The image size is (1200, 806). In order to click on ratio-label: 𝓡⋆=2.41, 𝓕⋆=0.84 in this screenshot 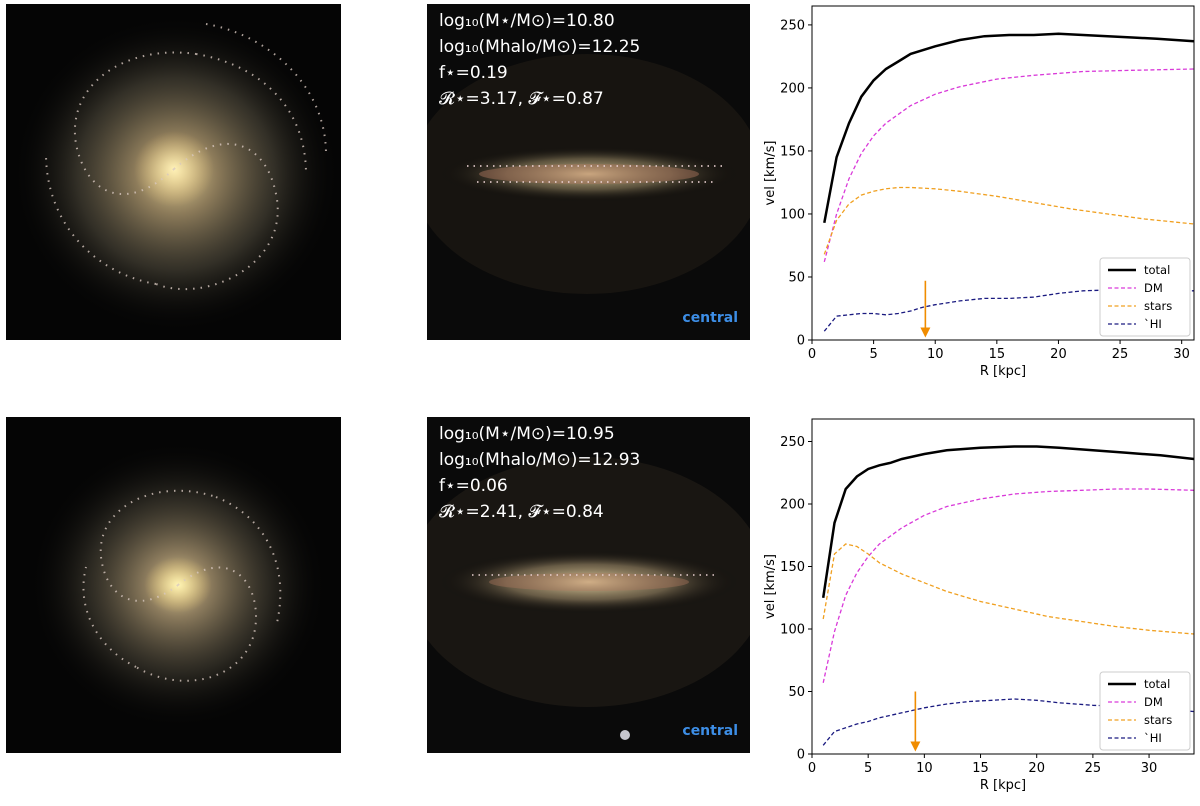, I will do `click(521, 512)`.